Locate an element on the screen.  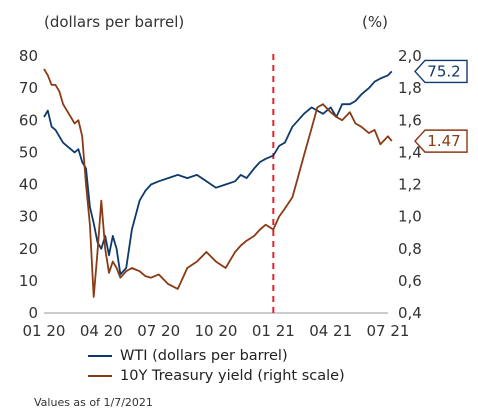
y-left-tick-label: 80 is located at coordinates (28, 56).